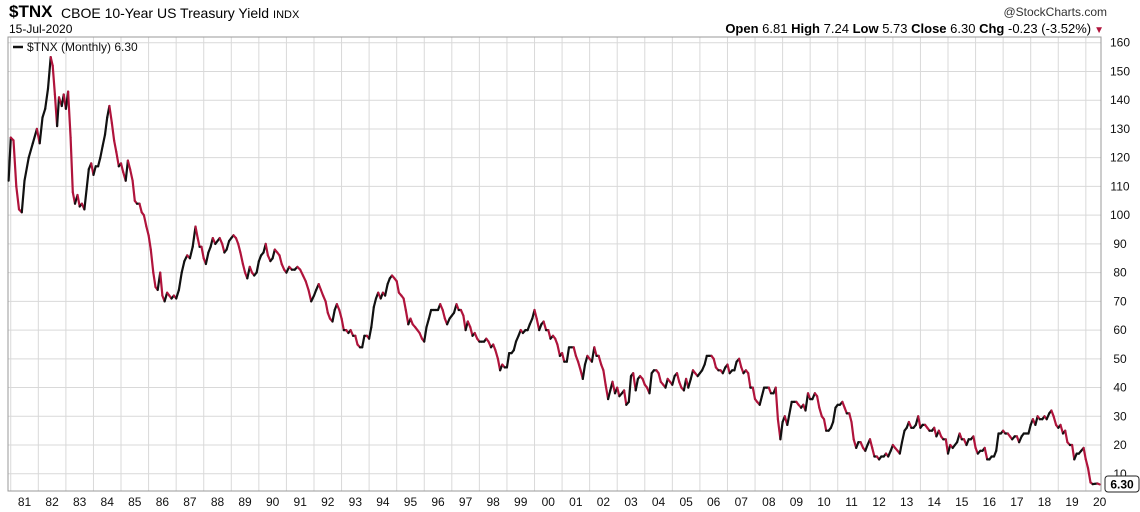 The width and height of the screenshot is (1140, 512). I want to click on low-value: 5.73, so click(895, 28).